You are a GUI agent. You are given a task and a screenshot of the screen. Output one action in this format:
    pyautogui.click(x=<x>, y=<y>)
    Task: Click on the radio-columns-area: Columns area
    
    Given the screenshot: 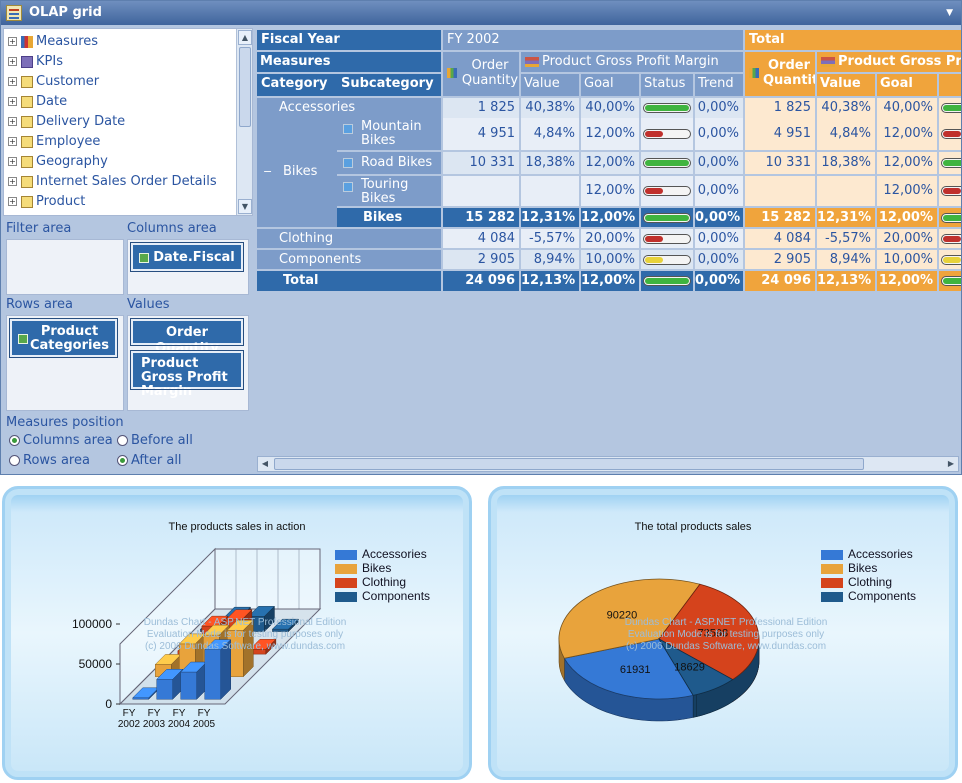 What is the action you would take?
    pyautogui.click(x=61, y=441)
    